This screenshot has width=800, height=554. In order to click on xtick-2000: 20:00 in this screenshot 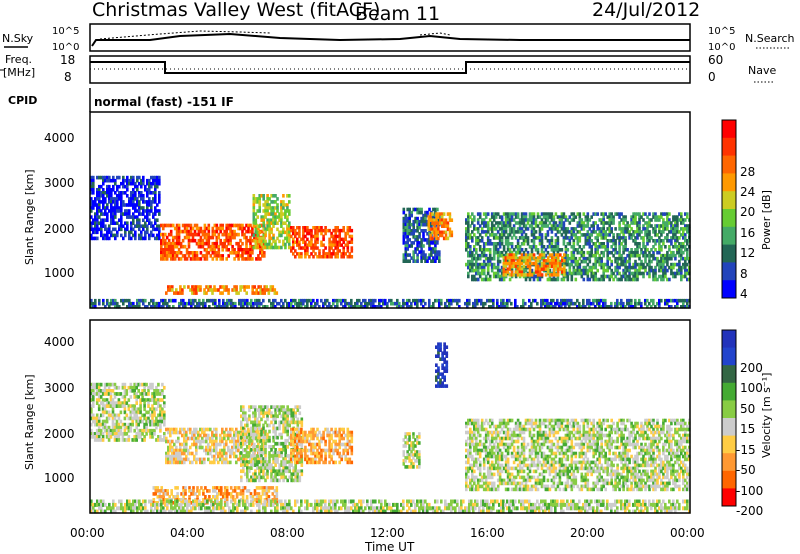, I will do `click(587, 533)`.